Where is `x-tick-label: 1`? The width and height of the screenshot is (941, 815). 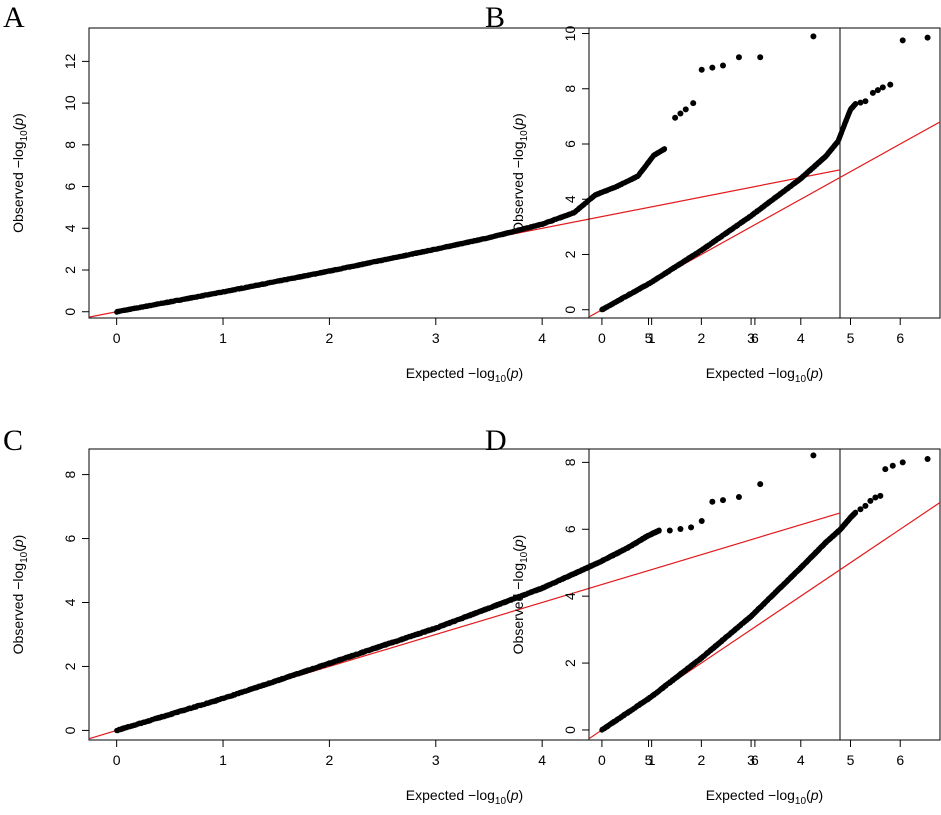
x-tick-label: 1 is located at coordinates (652, 760).